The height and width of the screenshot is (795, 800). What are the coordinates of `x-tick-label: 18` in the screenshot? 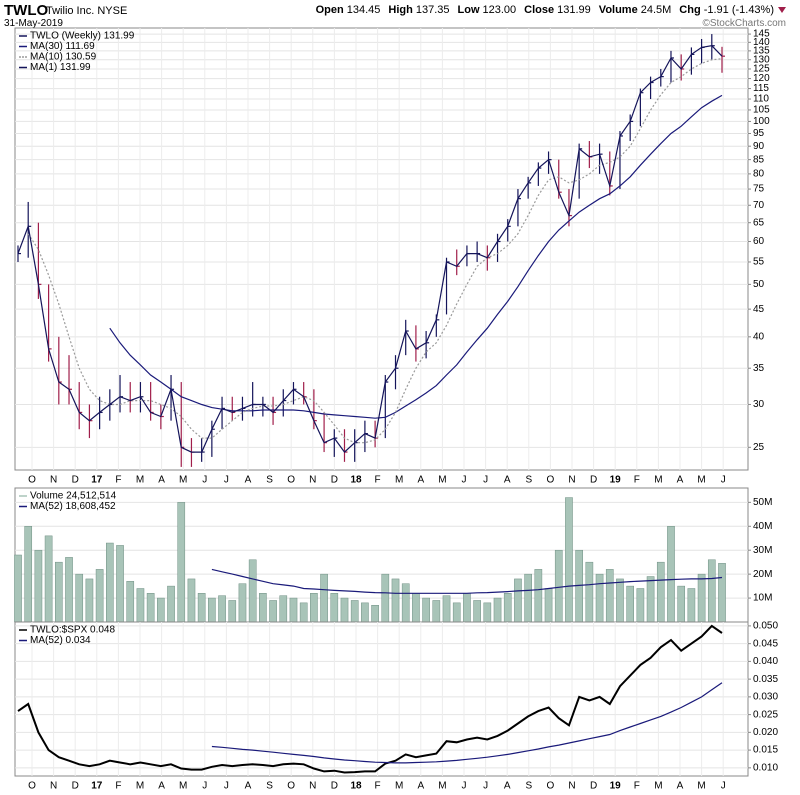 It's located at (356, 786).